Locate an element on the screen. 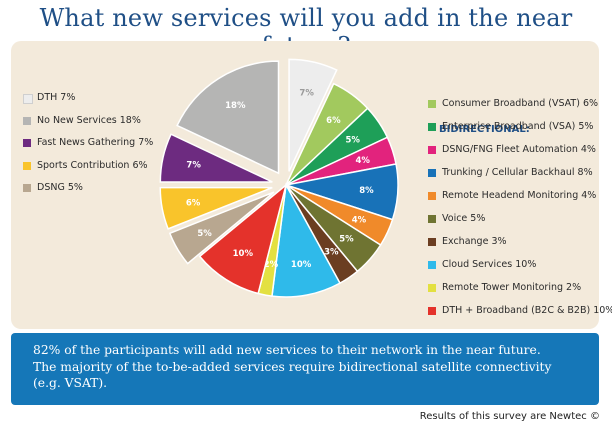 The width and height of the screenshot is (612, 437). footer-credit: Results of this survey are Newtec © is located at coordinates (509, 416).